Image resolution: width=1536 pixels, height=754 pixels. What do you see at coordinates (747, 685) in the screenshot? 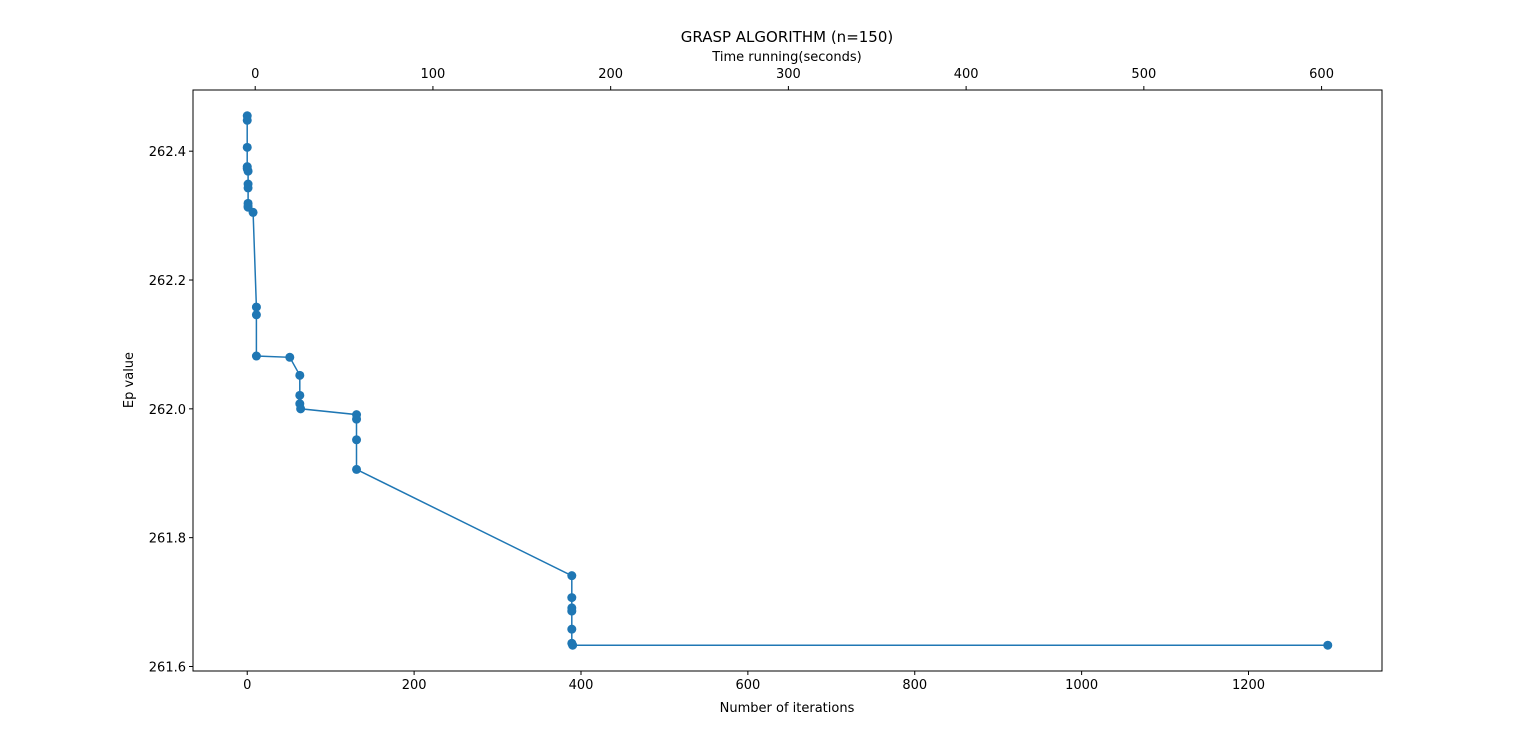
I see `x-tick-label: 600` at bounding box center [747, 685].